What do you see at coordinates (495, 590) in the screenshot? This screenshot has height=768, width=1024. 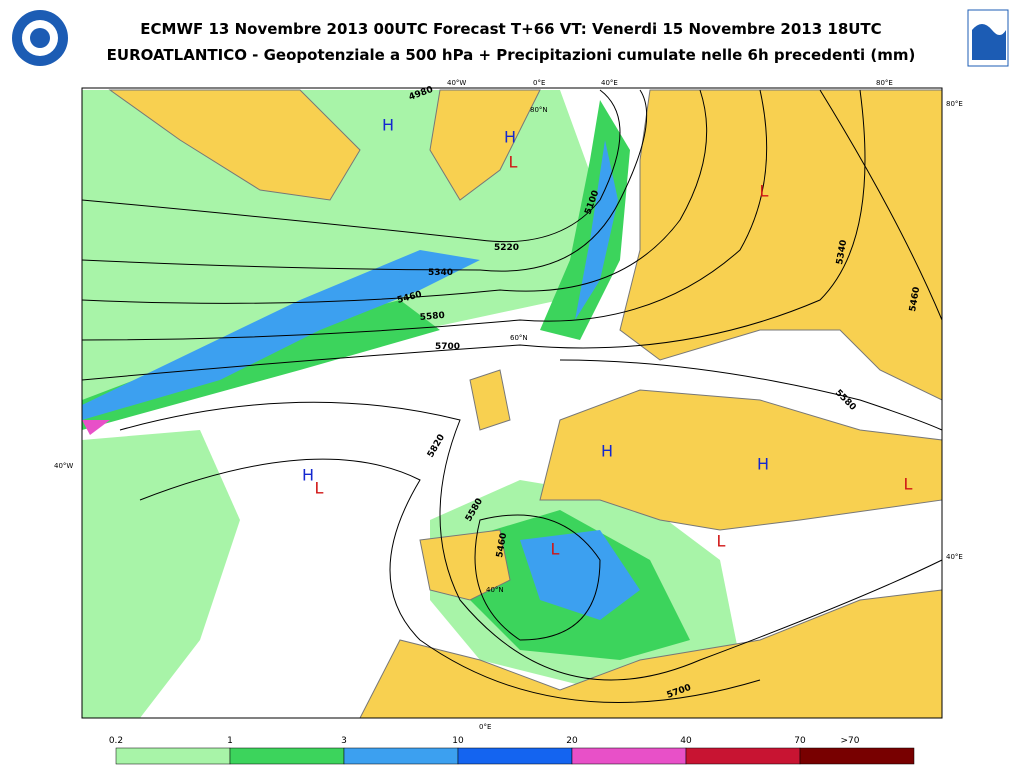 I see `graticule-label: 40°N` at bounding box center [495, 590].